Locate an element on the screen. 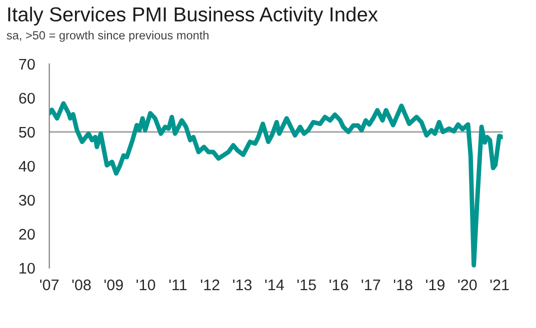 This screenshot has height=328, width=536. x-tick-label: '15 is located at coordinates (306, 285).